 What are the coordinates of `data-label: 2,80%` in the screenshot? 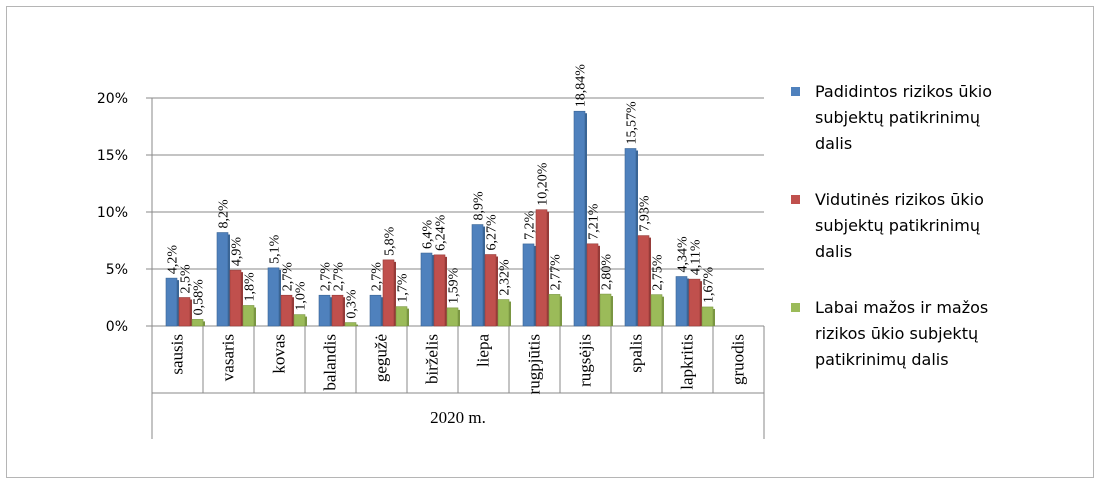 It's located at (607, 272).